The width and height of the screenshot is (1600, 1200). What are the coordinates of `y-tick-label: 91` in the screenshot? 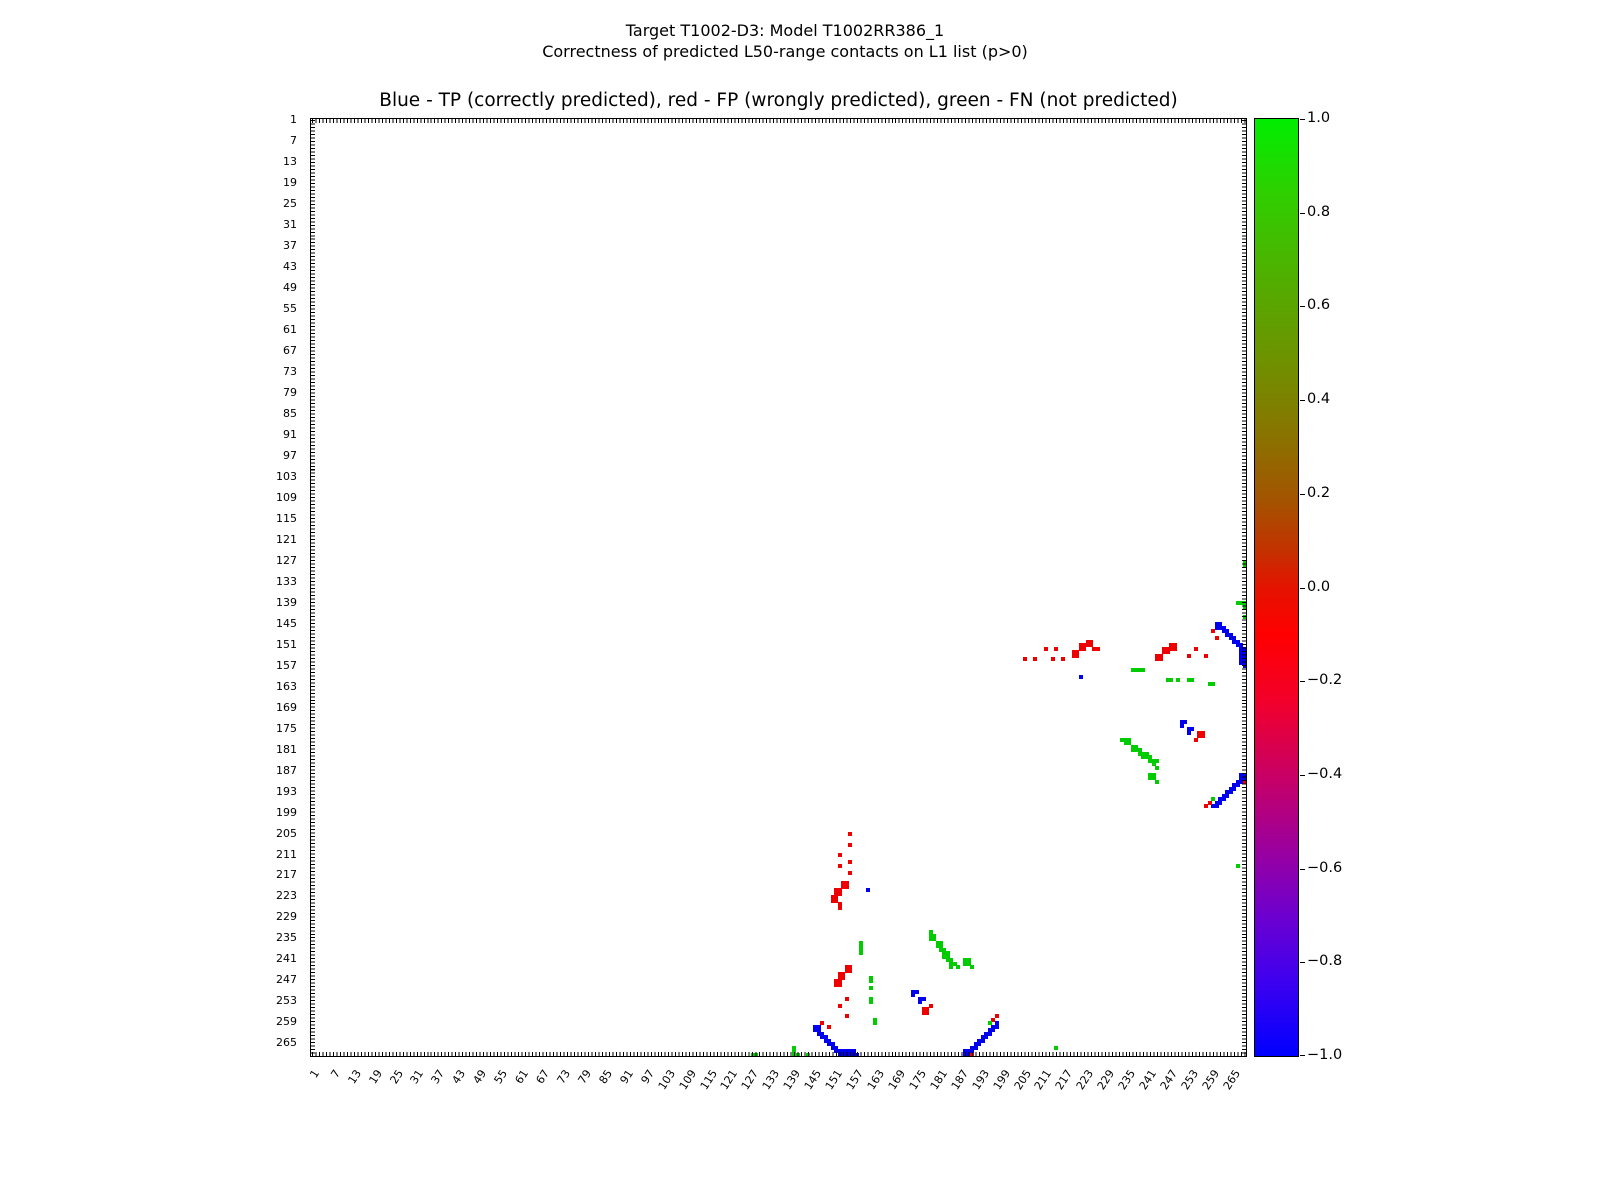 It's located at (290, 434).